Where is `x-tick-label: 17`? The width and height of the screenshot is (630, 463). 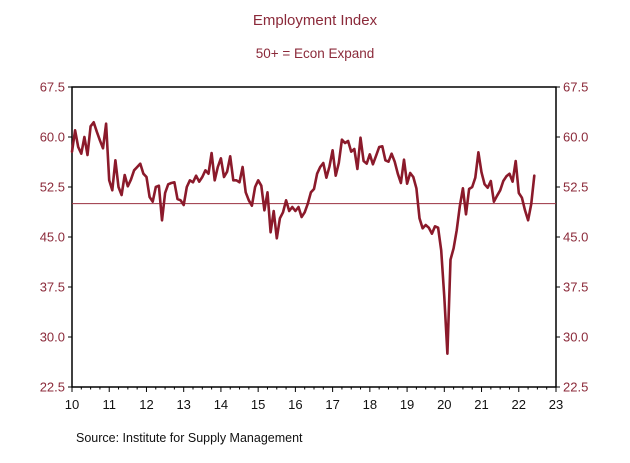
x-tick-label: 17 is located at coordinates (332, 404).